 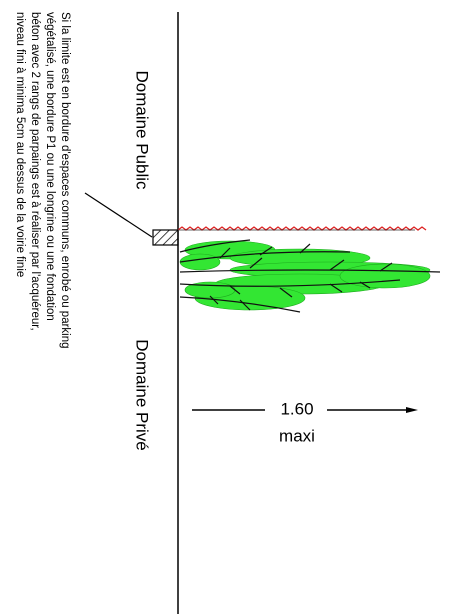 I want to click on private-label: Domaine Privé, so click(x=142, y=395).